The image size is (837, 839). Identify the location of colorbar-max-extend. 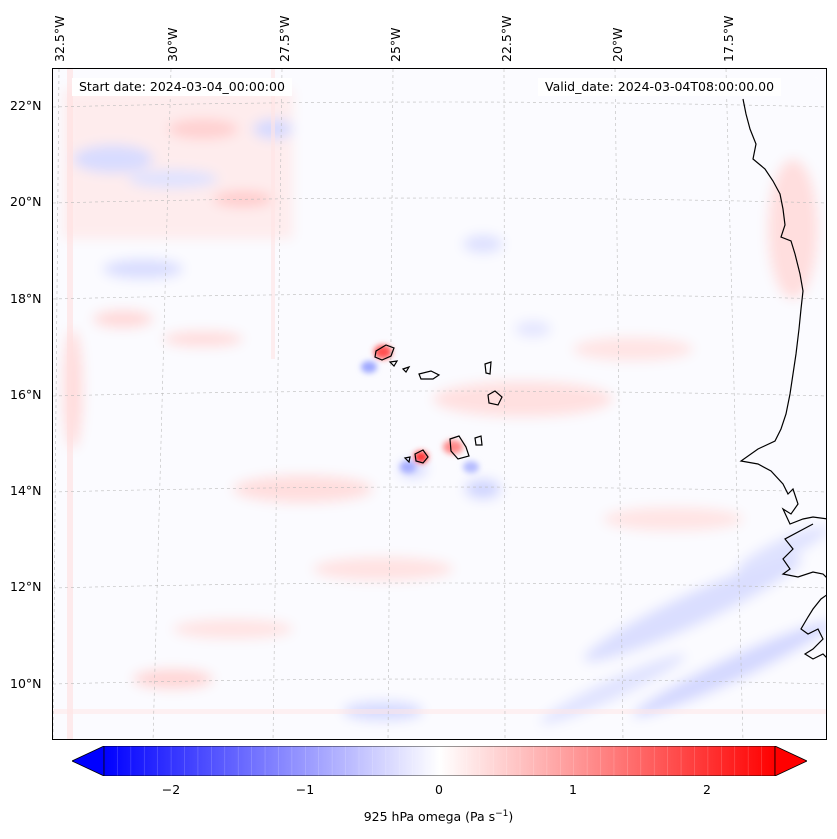
(790, 761).